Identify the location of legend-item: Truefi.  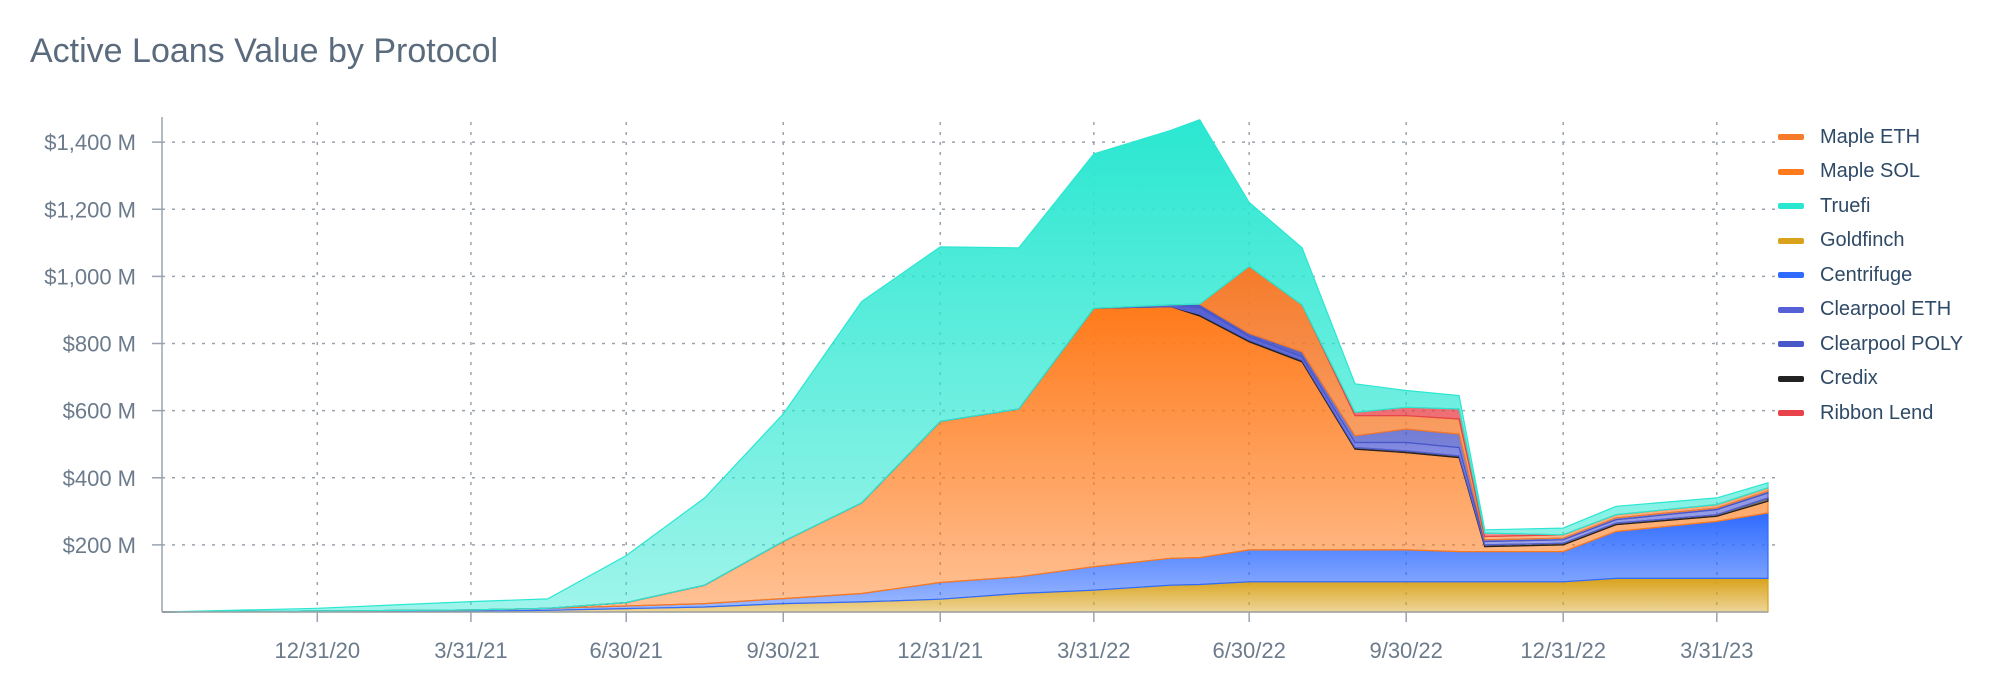
(1870, 206).